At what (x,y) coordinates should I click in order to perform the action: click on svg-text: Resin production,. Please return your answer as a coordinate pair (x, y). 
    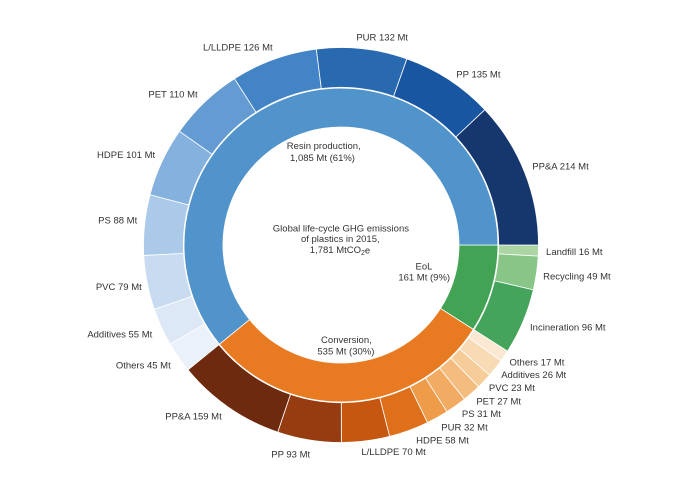
    Looking at the image, I should click on (324, 146).